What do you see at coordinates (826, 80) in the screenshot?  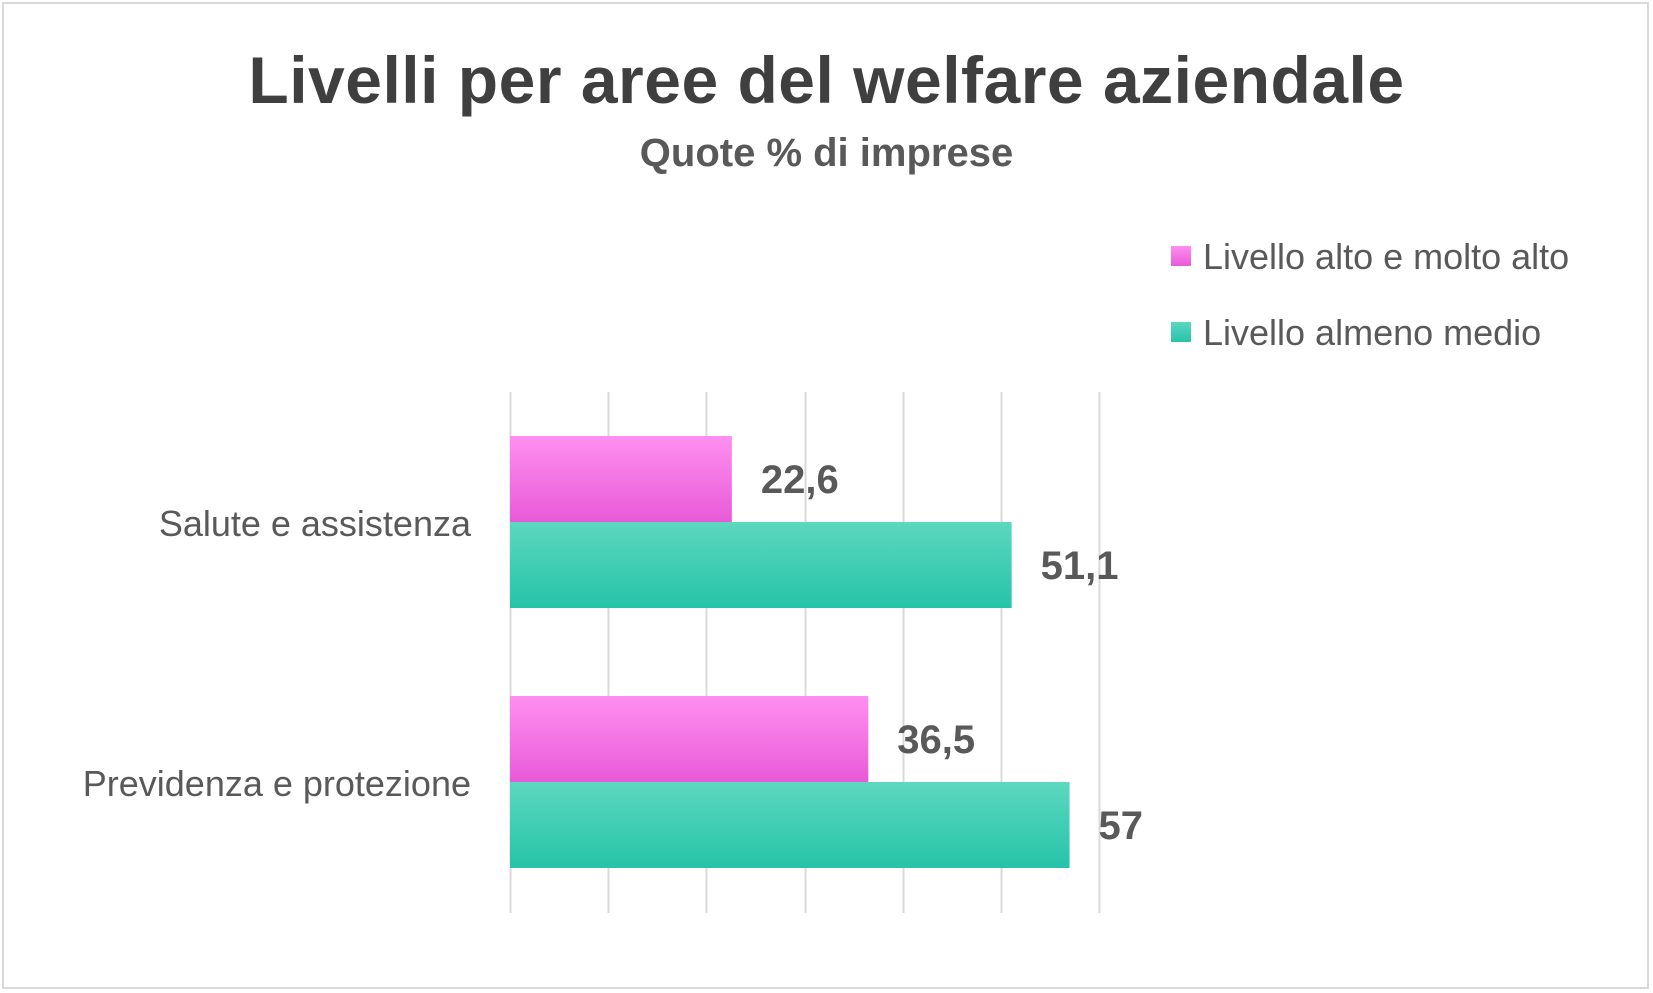 I see `chart-title: Livelli per aree del welfare aziendale` at bounding box center [826, 80].